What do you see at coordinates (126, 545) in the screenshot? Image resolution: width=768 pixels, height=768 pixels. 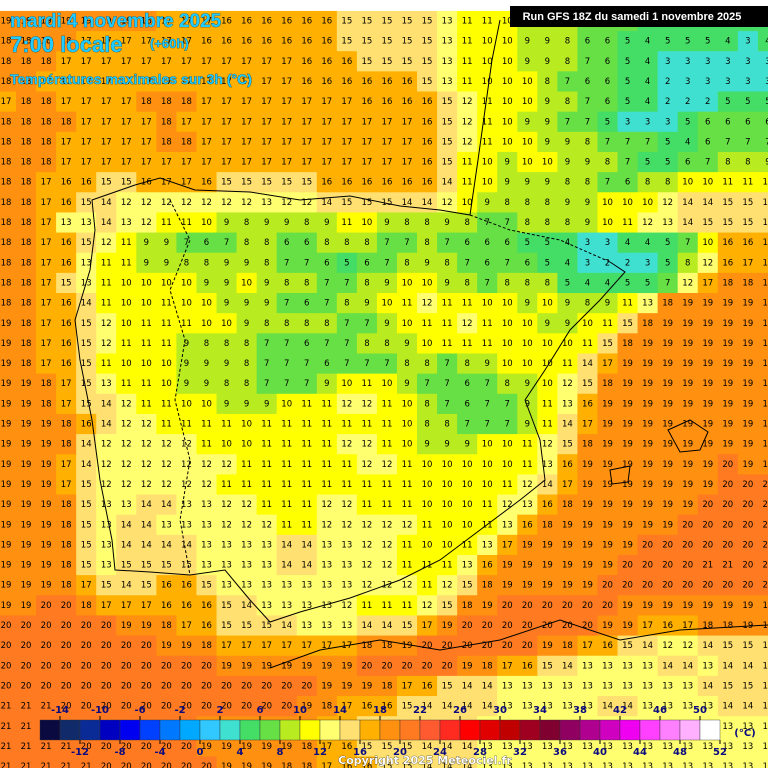 I see `temp-value: 14` at bounding box center [126, 545].